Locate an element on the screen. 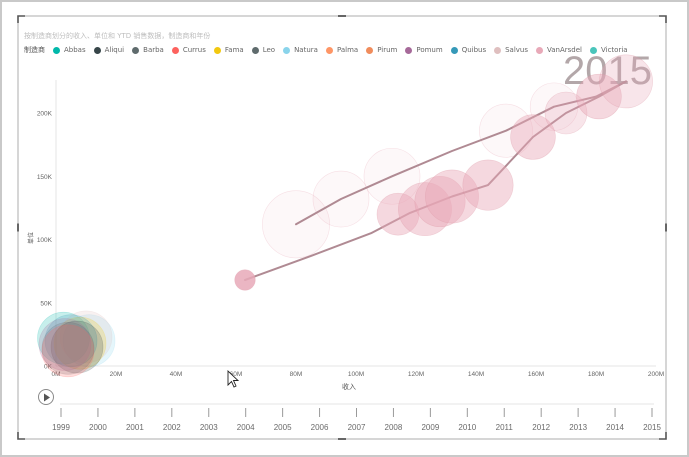  timeline-year-label: 2011 is located at coordinates (505, 427).